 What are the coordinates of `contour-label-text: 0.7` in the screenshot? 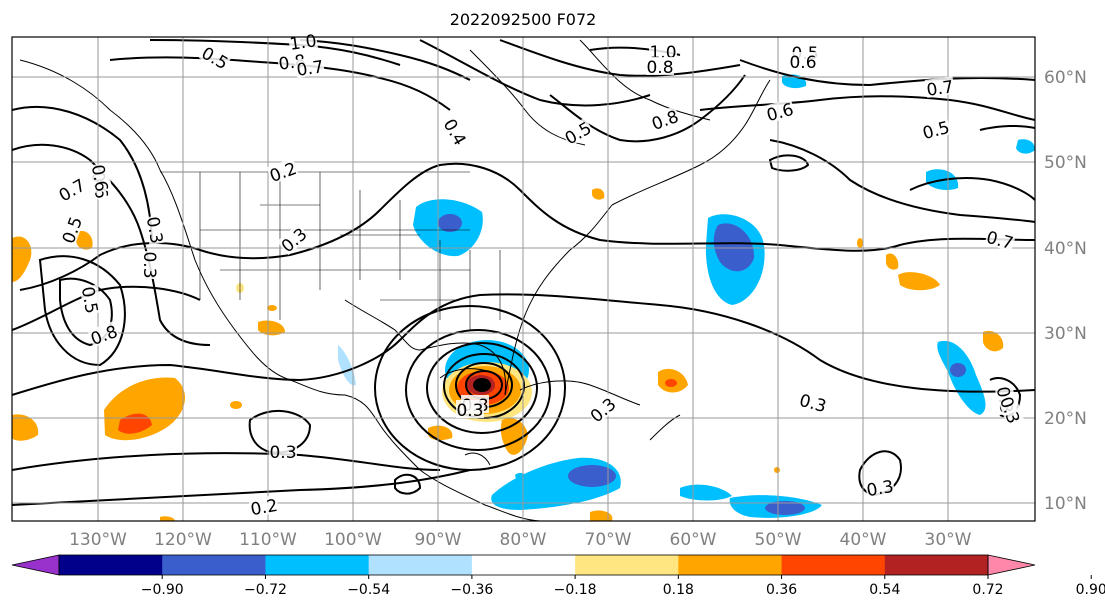 It's located at (940, 89).